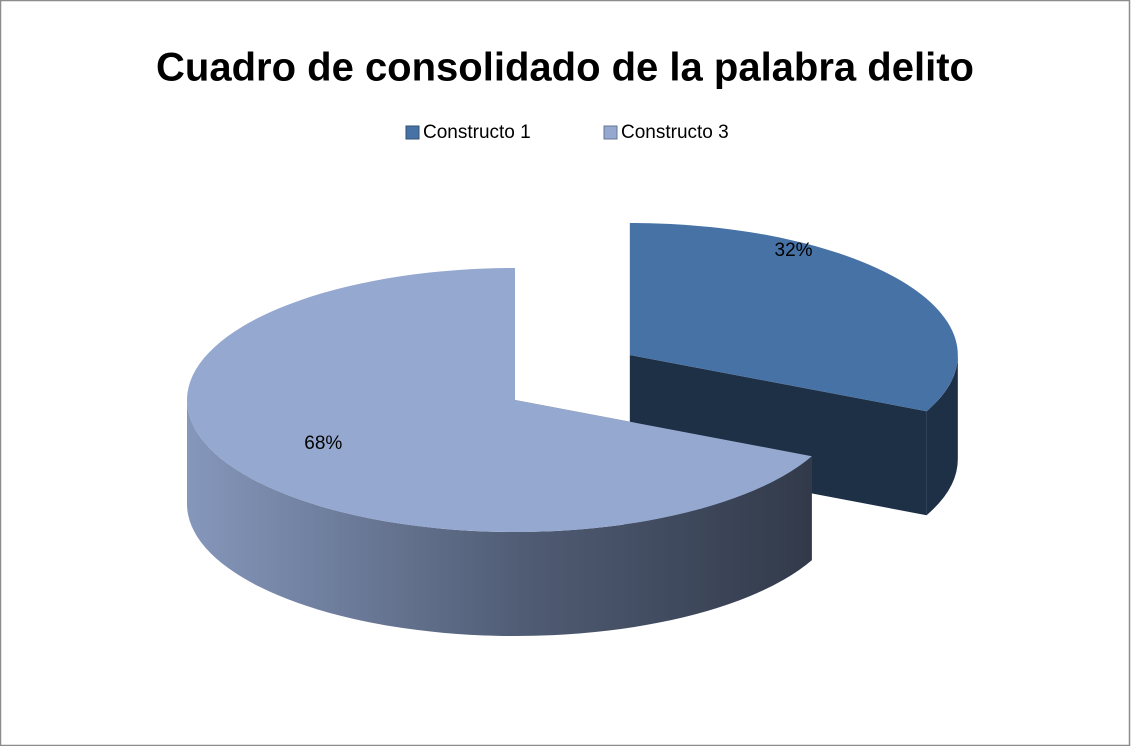  I want to click on slice, so click(793, 317).